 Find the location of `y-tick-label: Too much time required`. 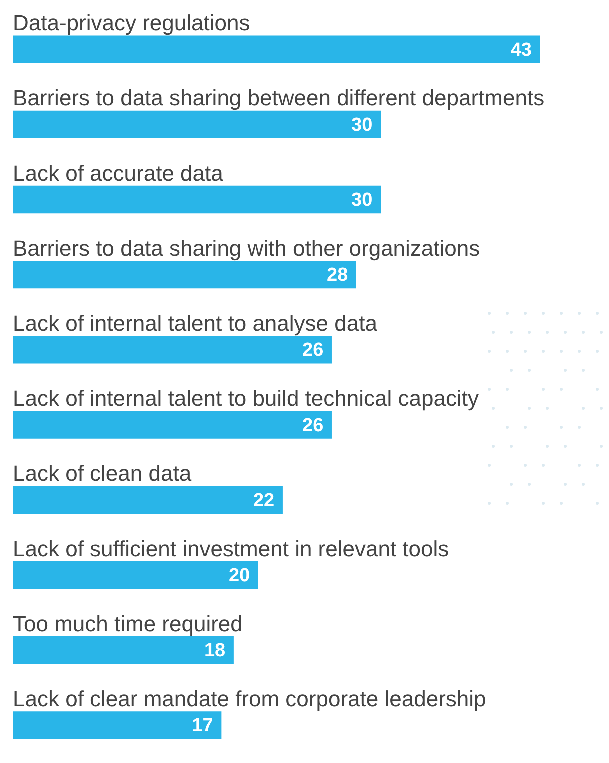

y-tick-label: Too much time required is located at coordinates (128, 623).